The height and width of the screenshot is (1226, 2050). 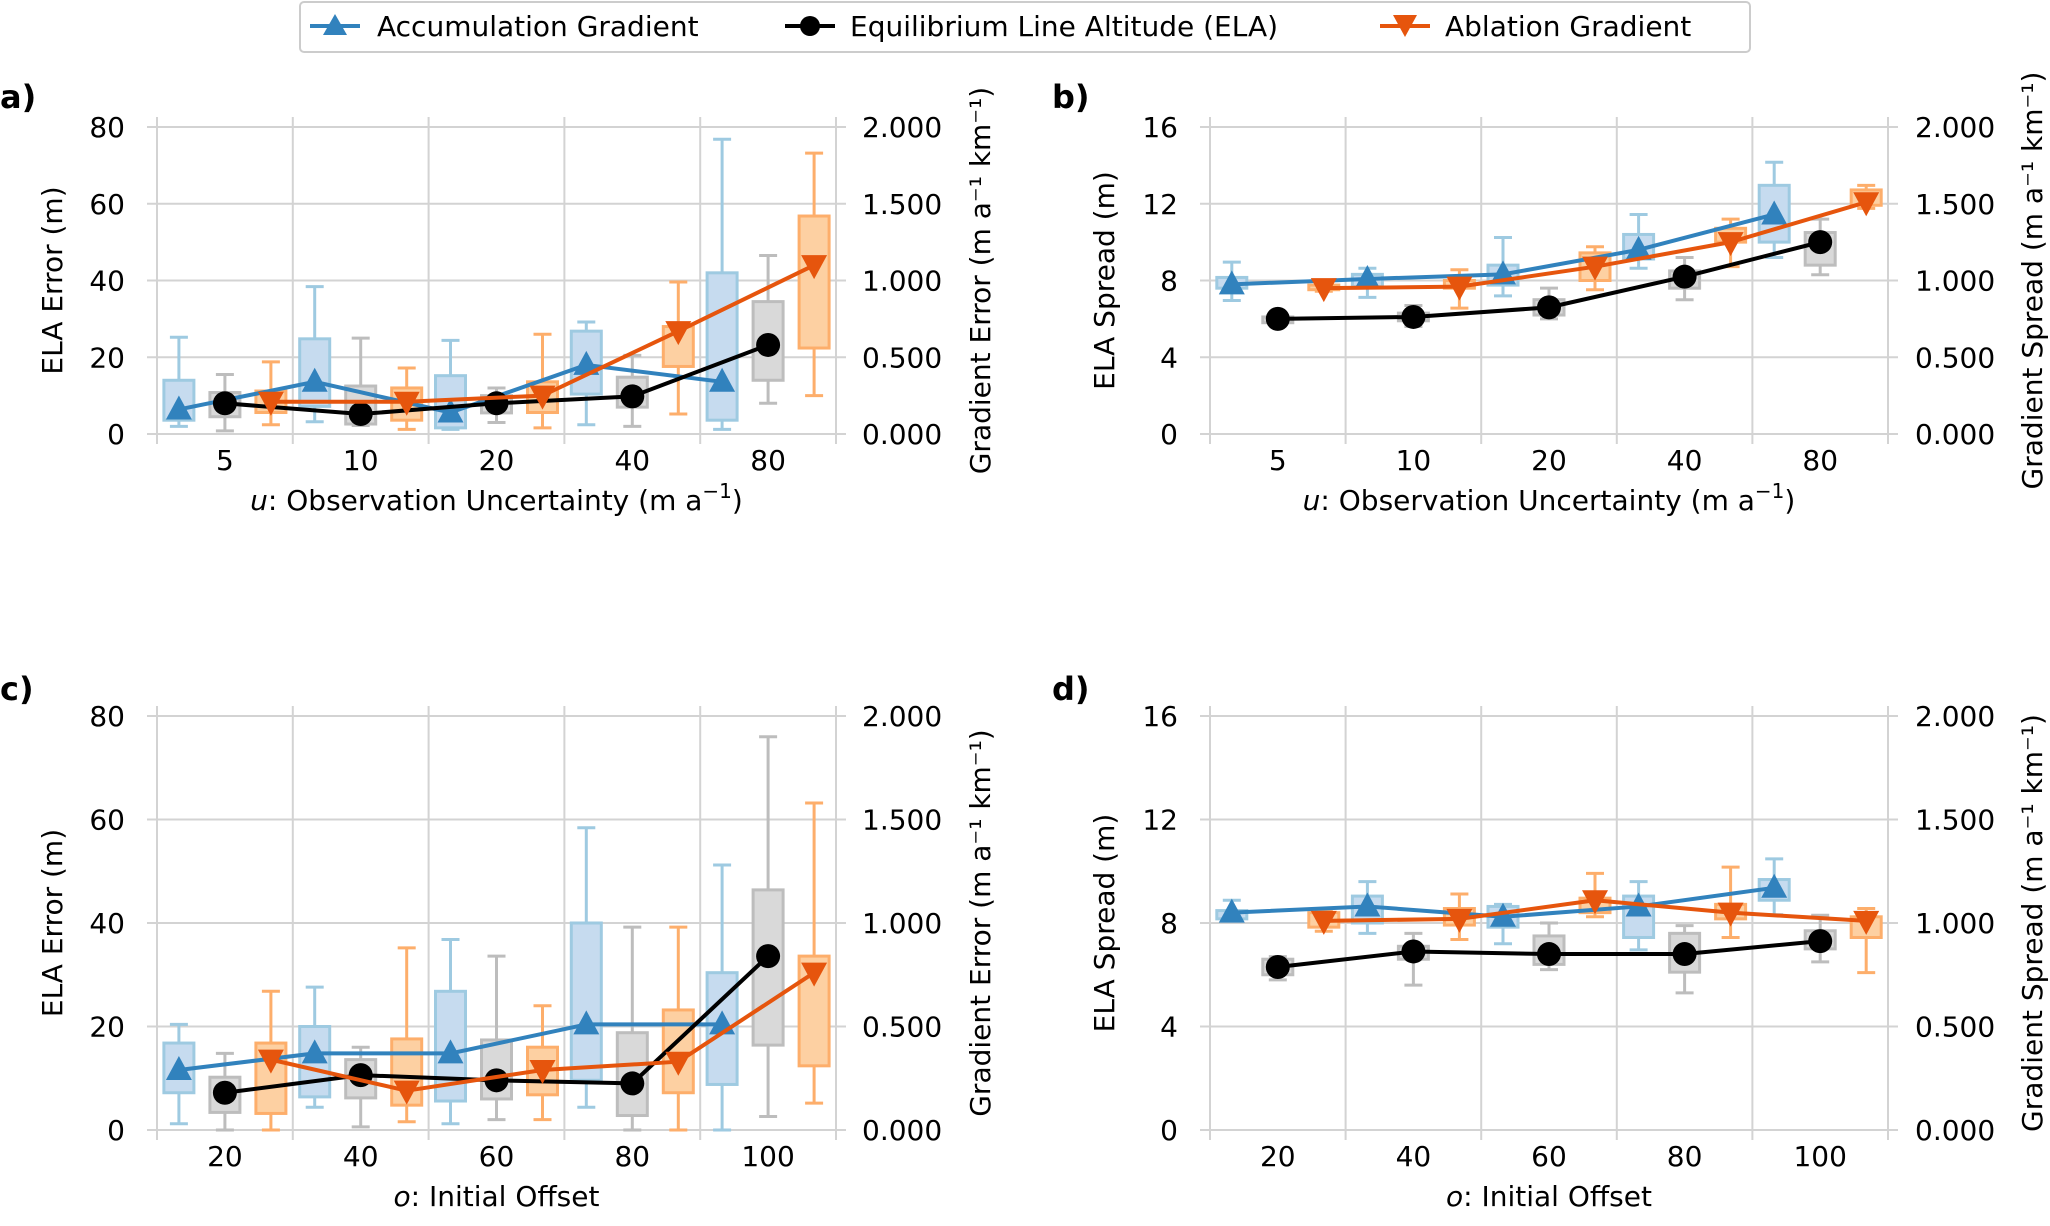 What do you see at coordinates (767, 1156) in the screenshot?
I see `x-tick-label: 100` at bounding box center [767, 1156].